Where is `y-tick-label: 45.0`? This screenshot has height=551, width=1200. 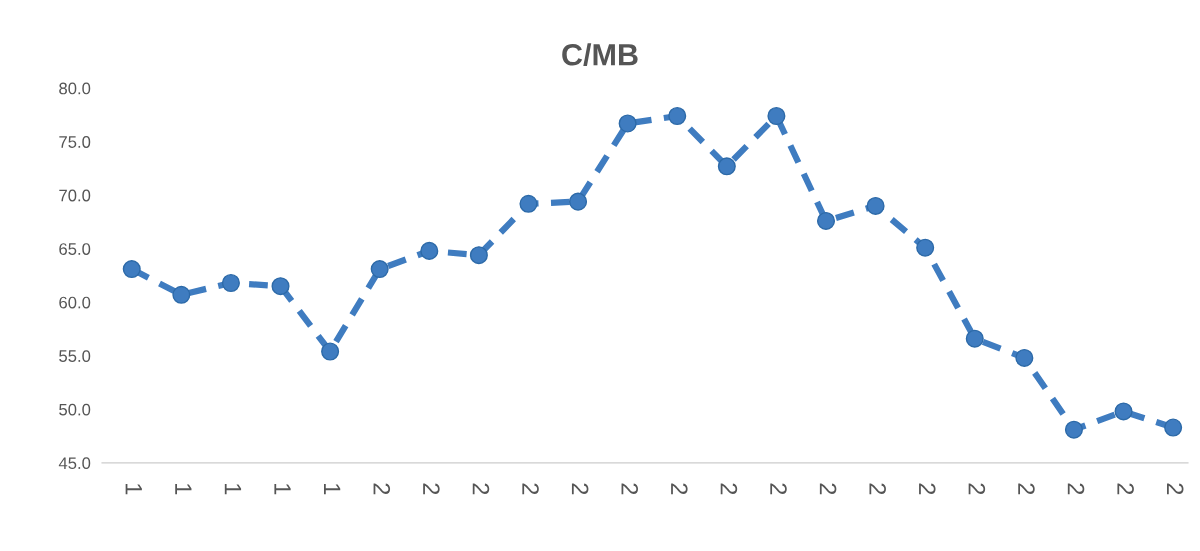 y-tick-label: 45.0 is located at coordinates (74, 463).